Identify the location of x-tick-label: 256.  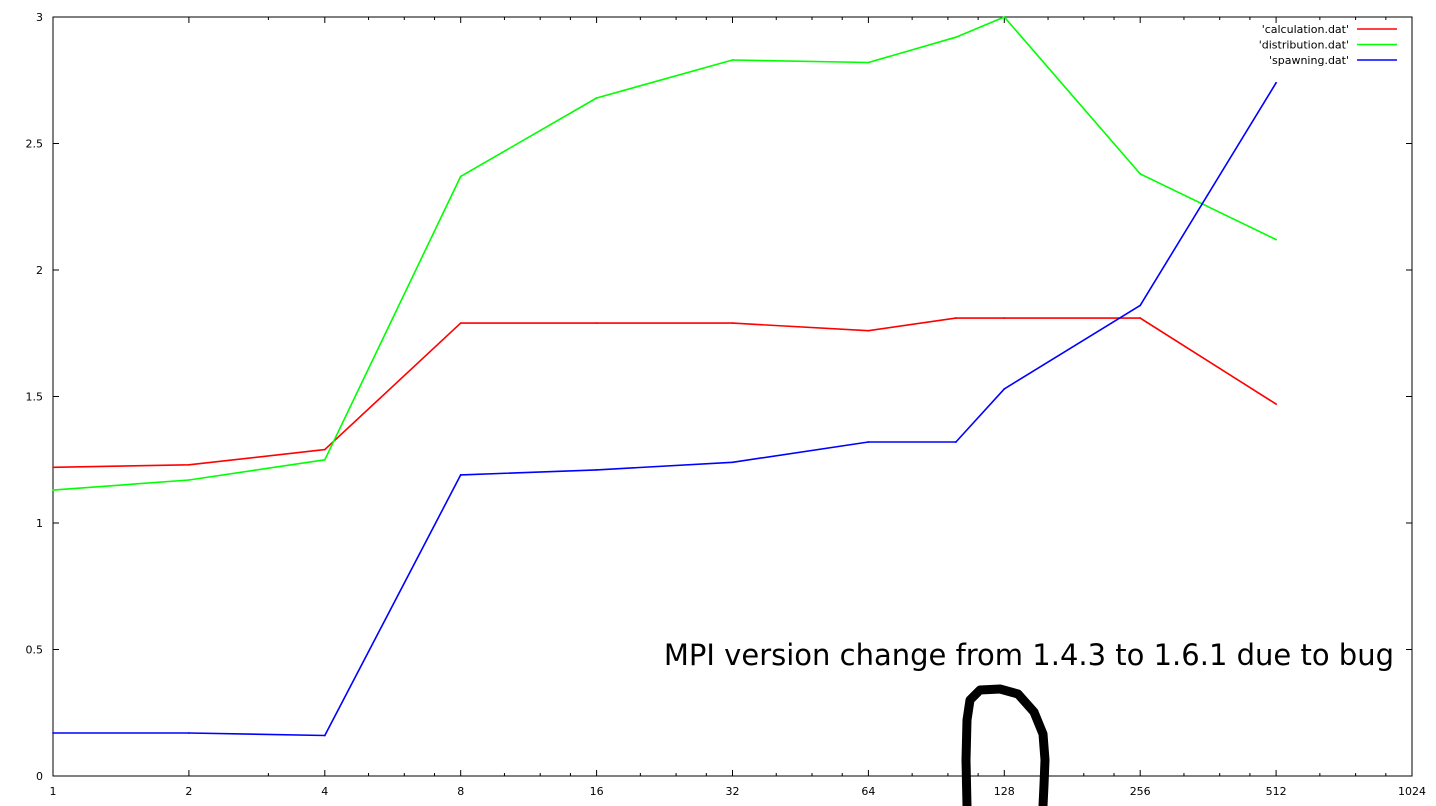
(1140, 791).